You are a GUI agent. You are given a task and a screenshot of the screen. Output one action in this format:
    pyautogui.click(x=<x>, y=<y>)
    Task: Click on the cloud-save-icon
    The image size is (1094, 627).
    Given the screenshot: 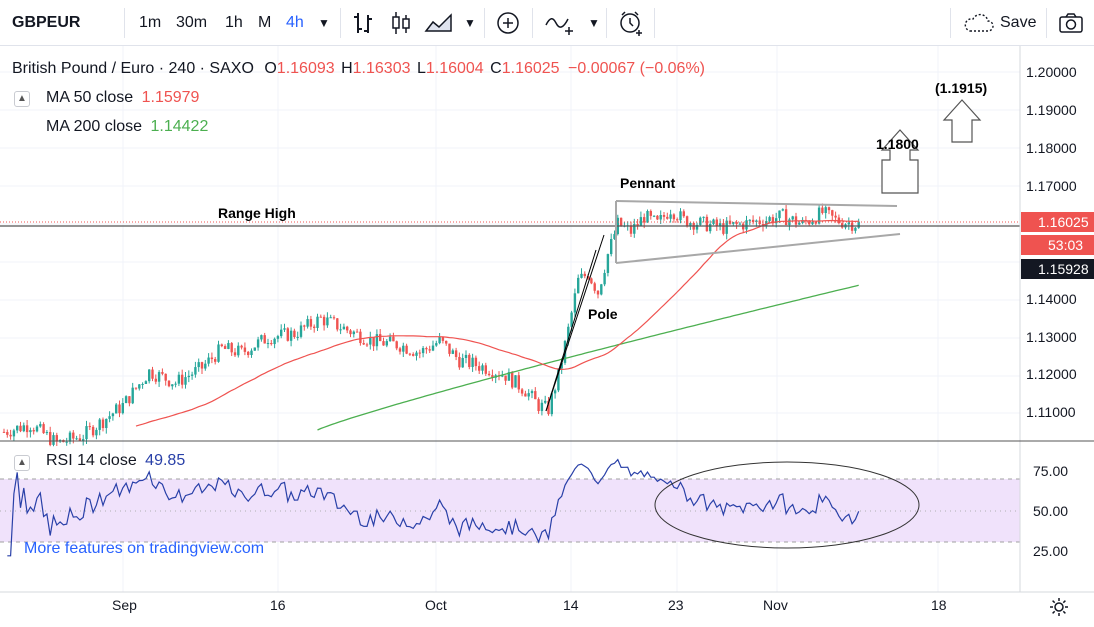 What is the action you would take?
    pyautogui.click(x=979, y=23)
    